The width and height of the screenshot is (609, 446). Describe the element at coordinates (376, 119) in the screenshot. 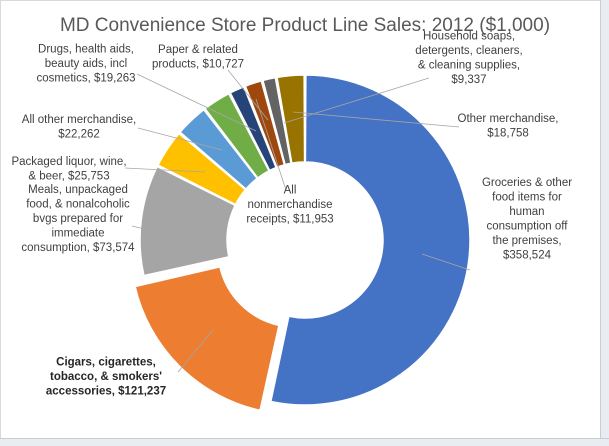

I see `leader-line-other-merchandise` at that location.